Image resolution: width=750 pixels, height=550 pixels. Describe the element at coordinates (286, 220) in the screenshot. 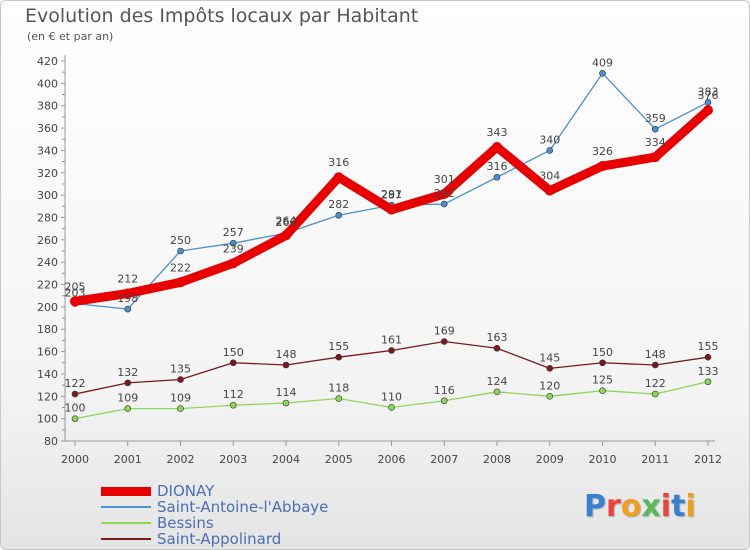

I see `data-label: 264` at that location.